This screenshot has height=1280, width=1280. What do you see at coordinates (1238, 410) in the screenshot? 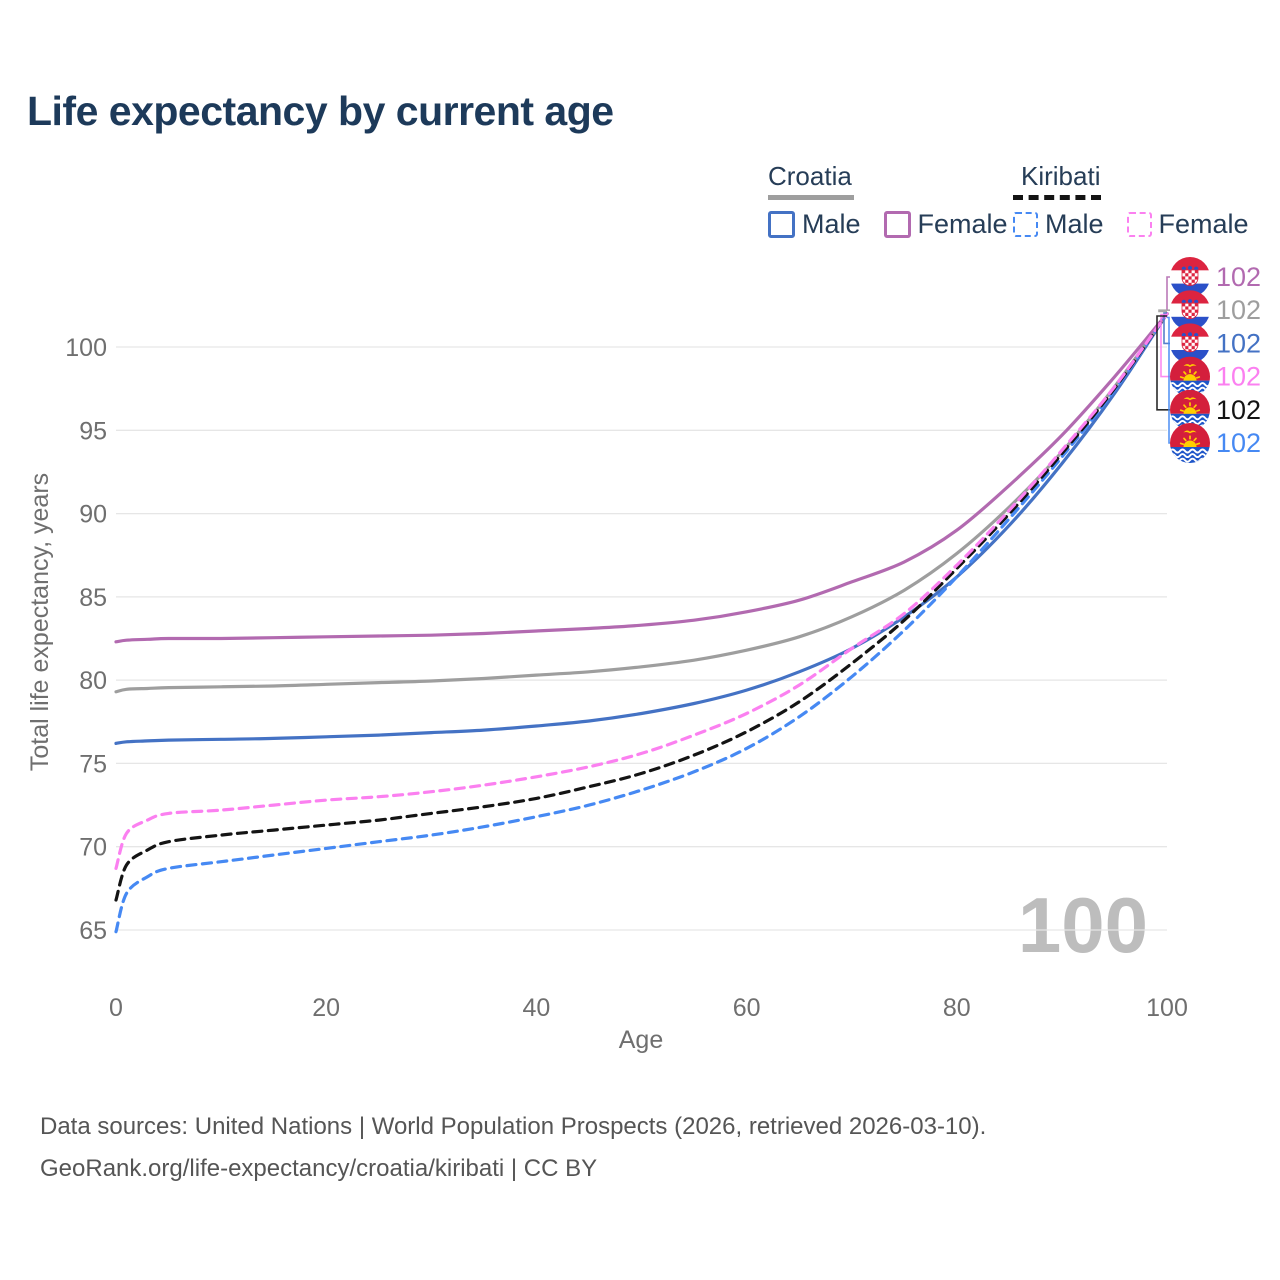
I see `end-value-label-kiribati-both-sexes: 102` at bounding box center [1238, 410].